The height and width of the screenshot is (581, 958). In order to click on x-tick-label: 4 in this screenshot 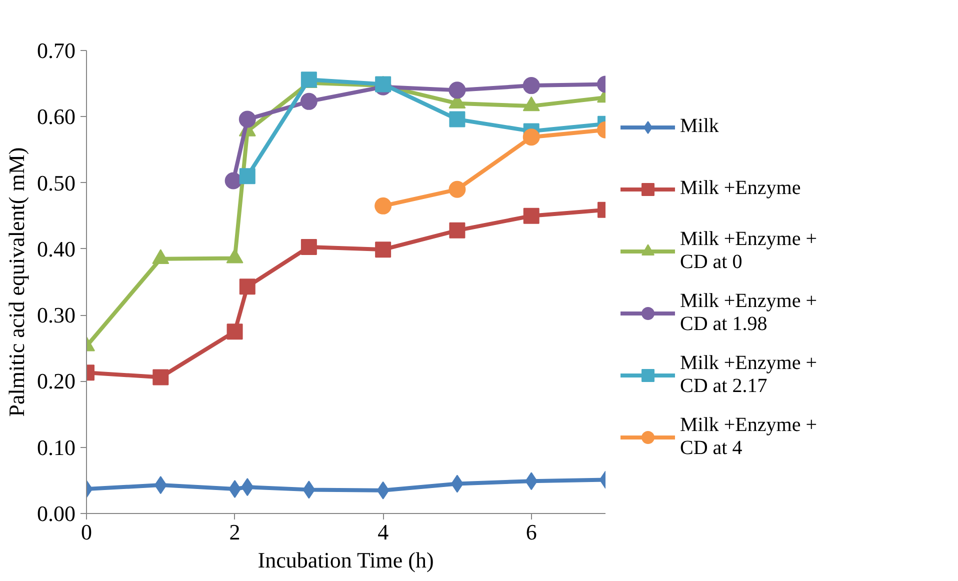, I will do `click(383, 532)`.